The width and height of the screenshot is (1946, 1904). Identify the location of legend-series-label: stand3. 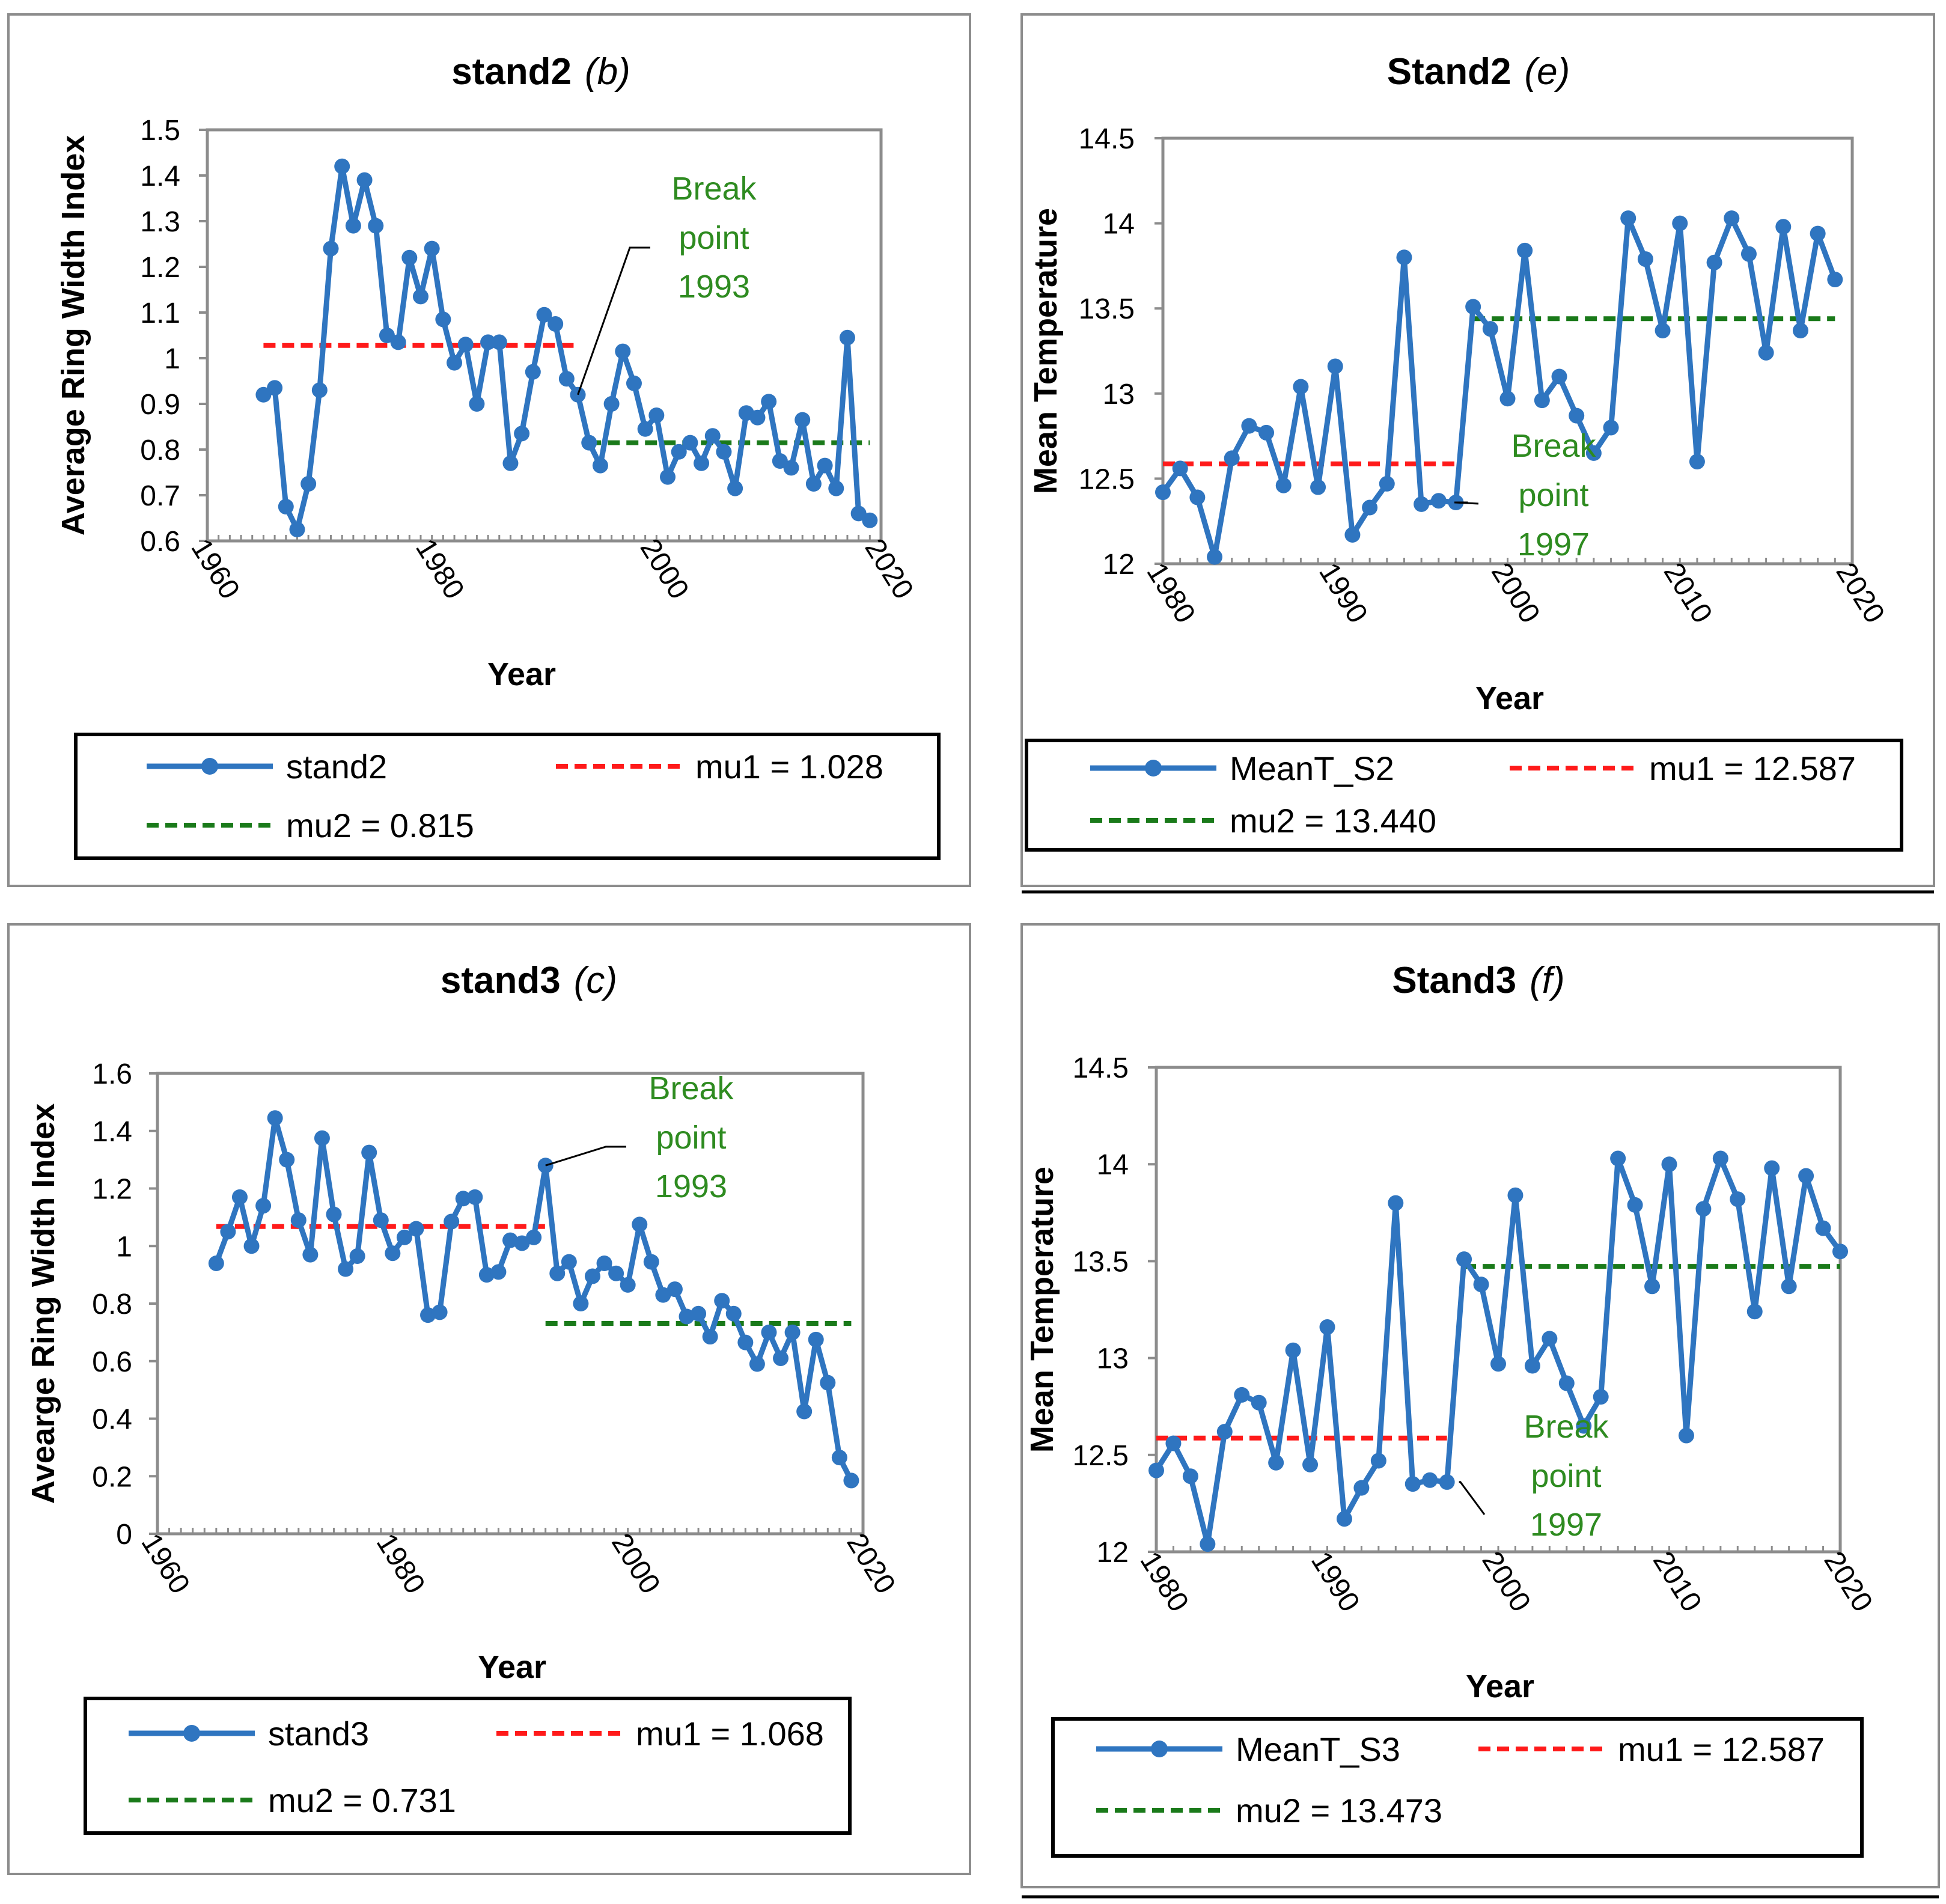
(319, 1734).